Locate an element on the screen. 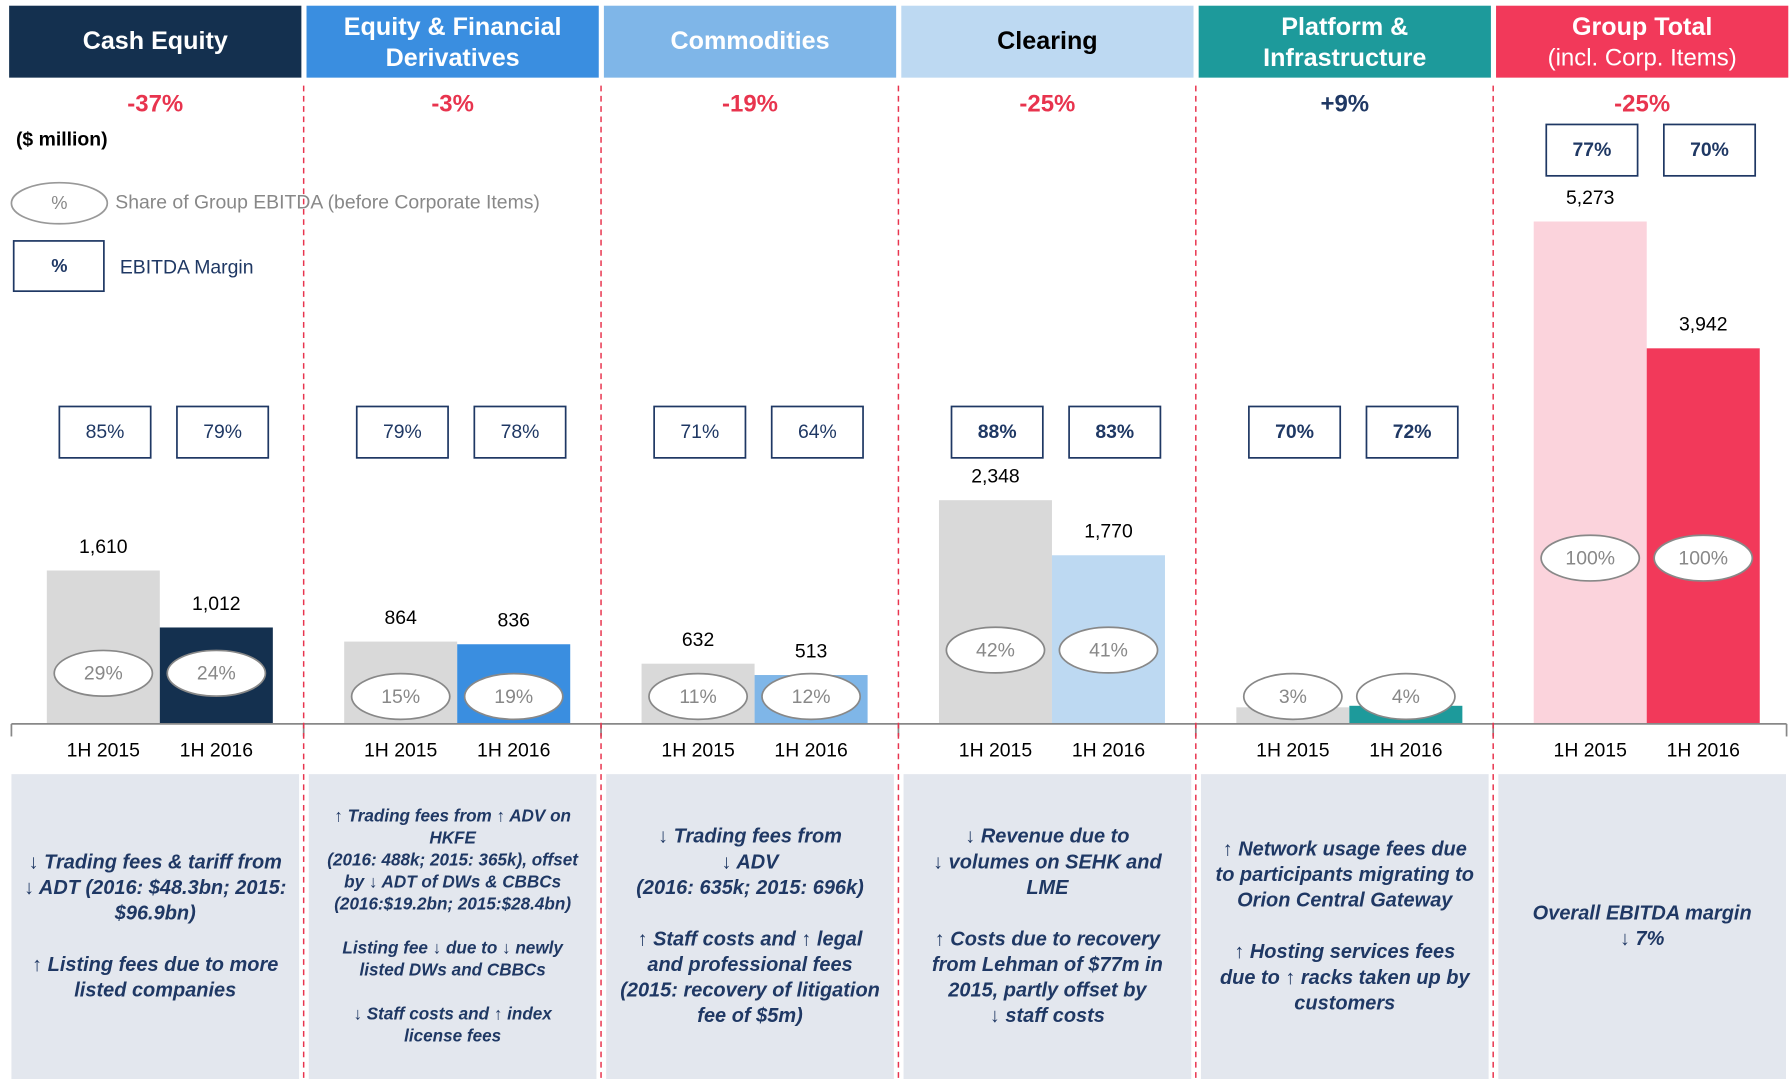  margin-label: 78% is located at coordinates (520, 432).